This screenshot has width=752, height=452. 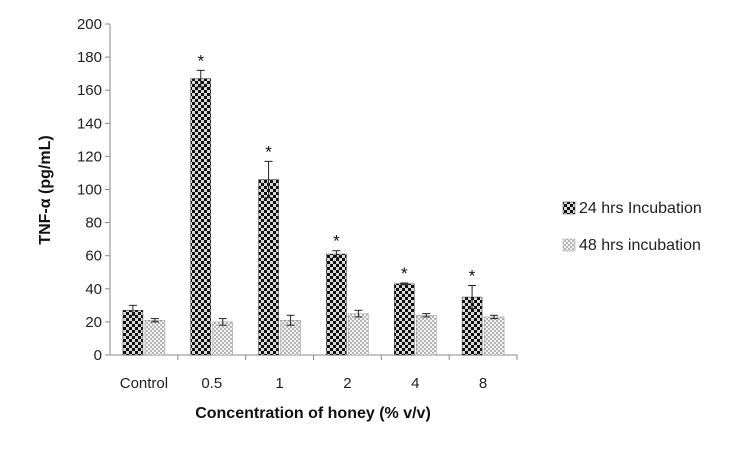 What do you see at coordinates (93, 322) in the screenshot?
I see `y-tick-label: 20` at bounding box center [93, 322].